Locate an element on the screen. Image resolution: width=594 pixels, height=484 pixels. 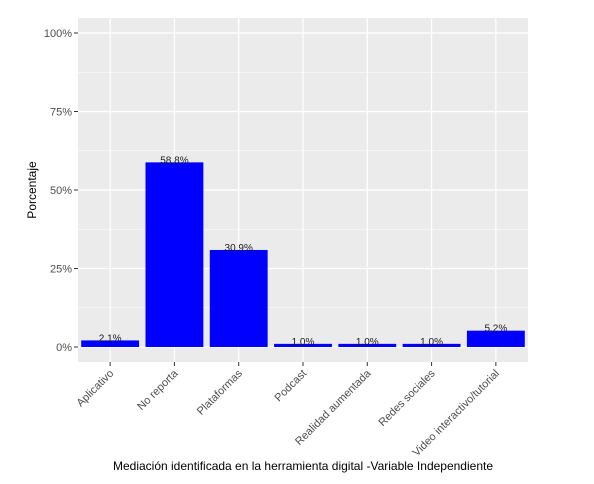
bar-value-label: 5.2% is located at coordinates (495, 329).